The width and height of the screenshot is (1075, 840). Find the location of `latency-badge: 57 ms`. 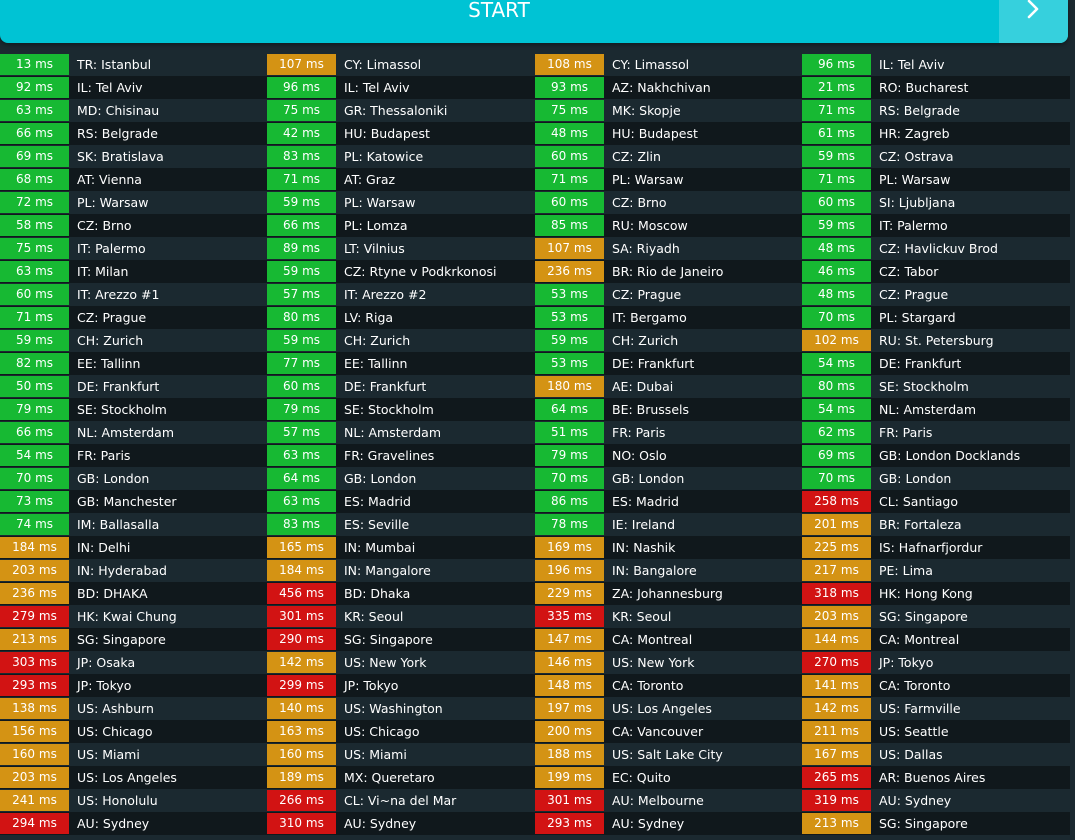

latency-badge: 57 ms is located at coordinates (301, 294).